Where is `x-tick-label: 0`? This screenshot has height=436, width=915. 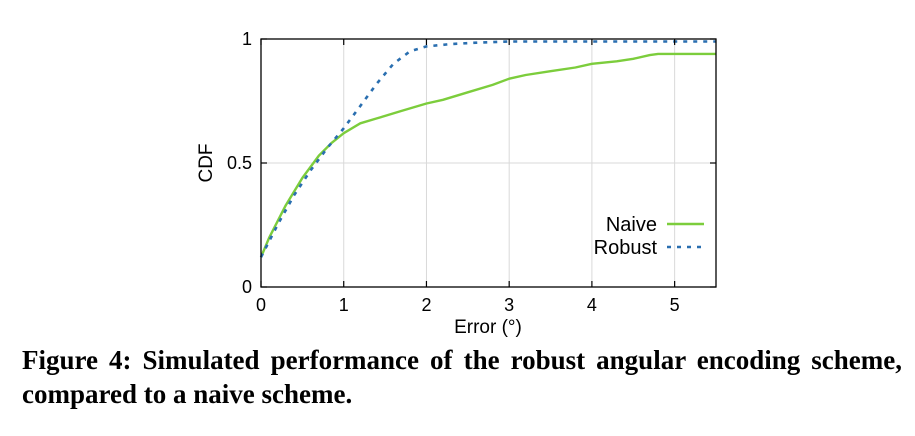
x-tick-label: 0 is located at coordinates (261, 305).